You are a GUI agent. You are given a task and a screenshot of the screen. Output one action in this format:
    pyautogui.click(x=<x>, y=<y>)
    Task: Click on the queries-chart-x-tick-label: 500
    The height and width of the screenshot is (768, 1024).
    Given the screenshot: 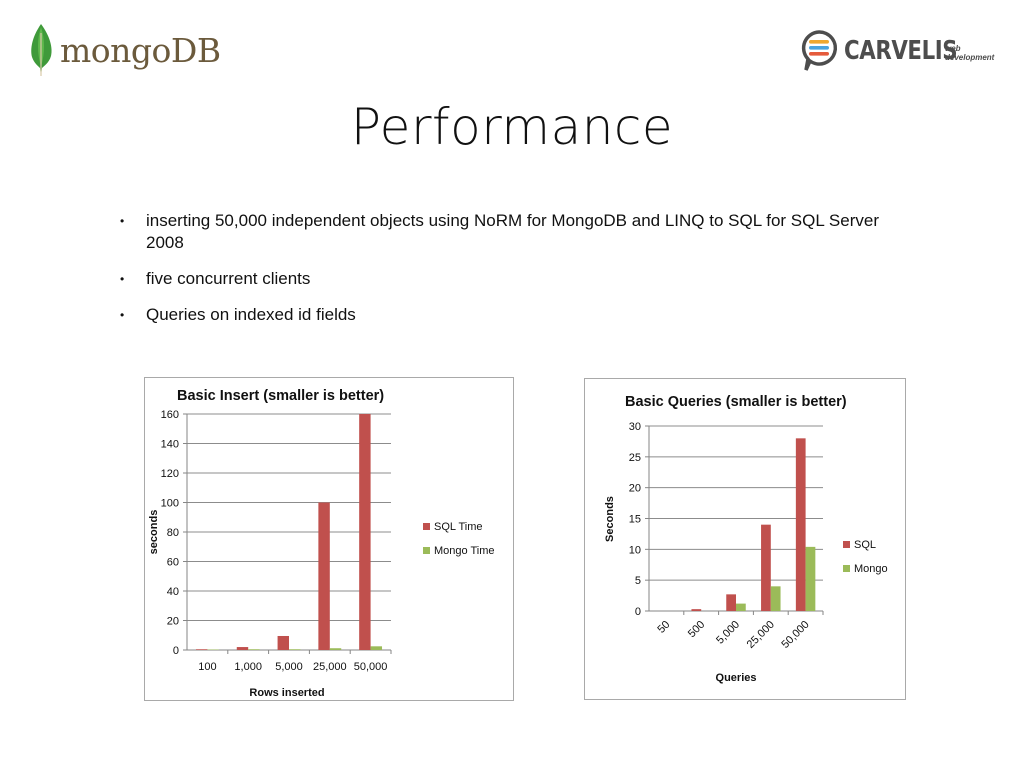 What is the action you would take?
    pyautogui.click(x=696, y=629)
    